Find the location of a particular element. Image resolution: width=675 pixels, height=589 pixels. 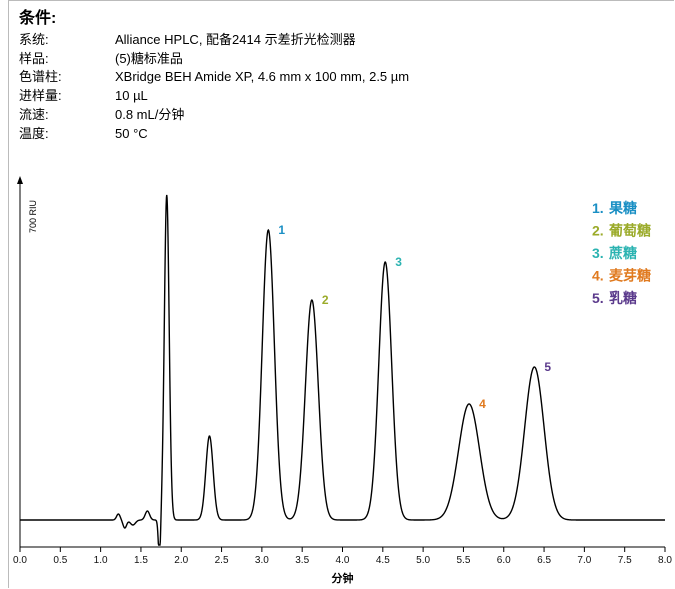

x-tick-label: 2.5 is located at coordinates (222, 560).